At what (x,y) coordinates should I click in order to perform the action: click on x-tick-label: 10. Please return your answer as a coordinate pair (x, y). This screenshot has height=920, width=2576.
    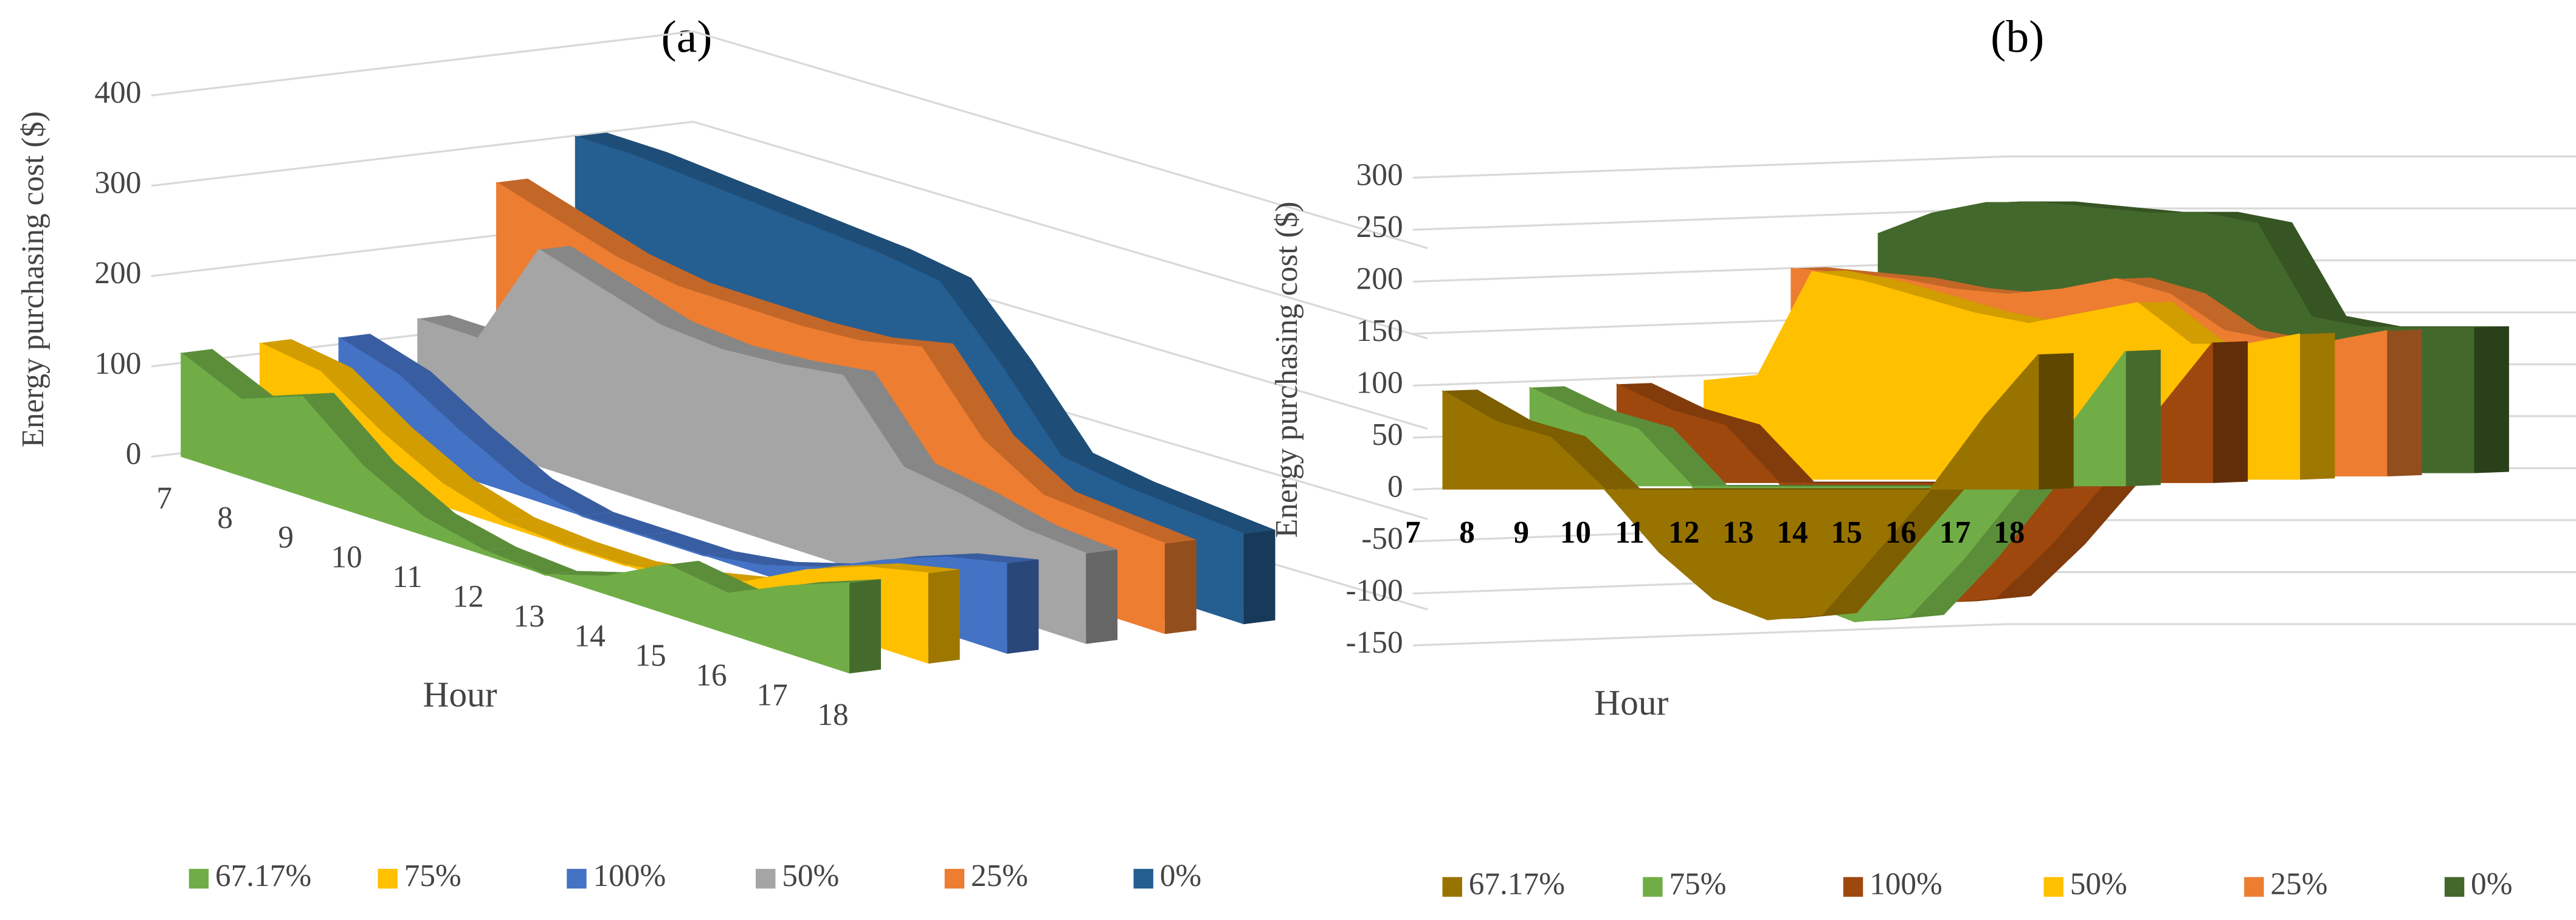
    Looking at the image, I should click on (1575, 532).